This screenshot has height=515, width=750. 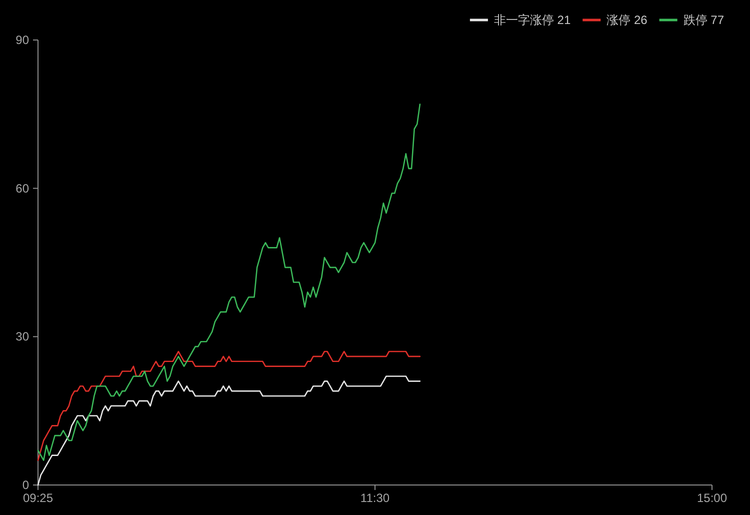 I want to click on y-tick-label: 90, so click(x=23, y=40).